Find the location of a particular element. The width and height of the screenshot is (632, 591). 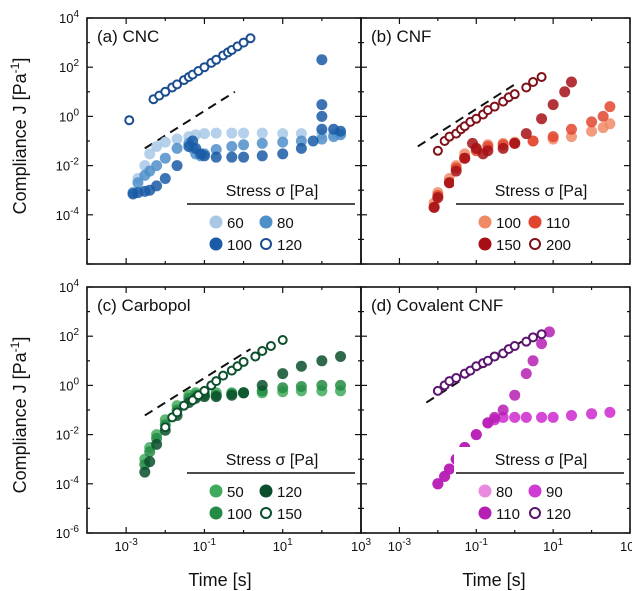

legend-entry-label: 150 is located at coordinates (289, 514).